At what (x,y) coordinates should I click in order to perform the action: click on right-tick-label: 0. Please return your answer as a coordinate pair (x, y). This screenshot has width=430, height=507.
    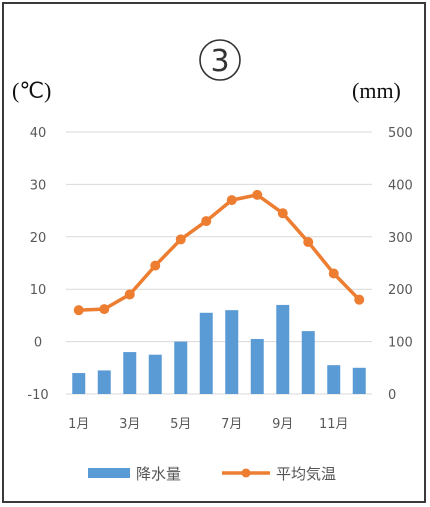
    Looking at the image, I should click on (392, 395).